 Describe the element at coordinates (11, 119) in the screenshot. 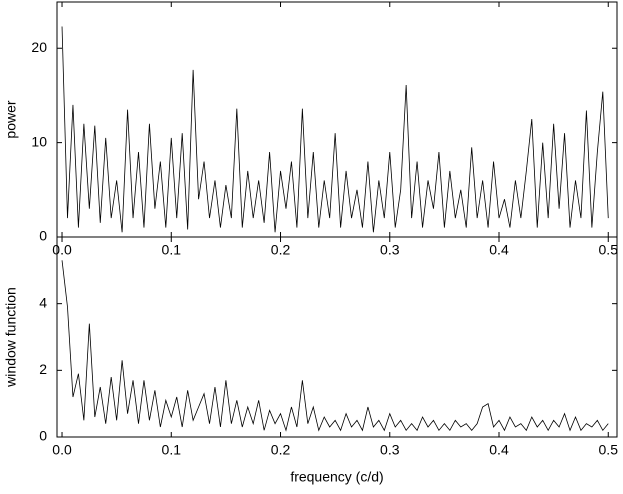

I see `y-axis-label: power` at that location.